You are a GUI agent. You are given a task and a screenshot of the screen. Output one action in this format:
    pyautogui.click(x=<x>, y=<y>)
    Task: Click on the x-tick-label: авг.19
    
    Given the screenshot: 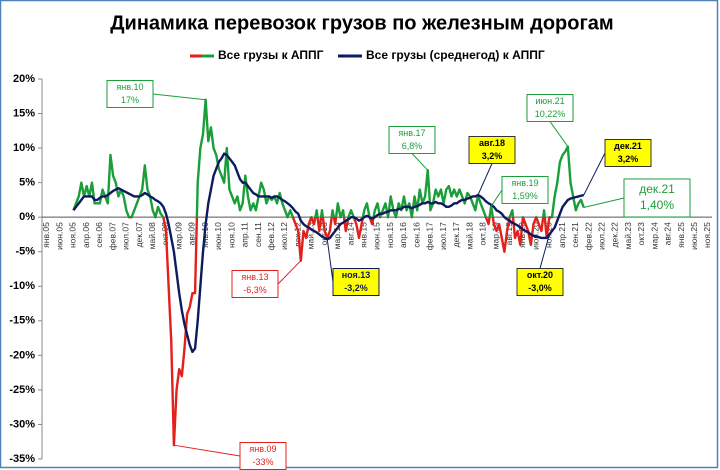 What is the action you would take?
    pyautogui.click(x=509, y=233)
    